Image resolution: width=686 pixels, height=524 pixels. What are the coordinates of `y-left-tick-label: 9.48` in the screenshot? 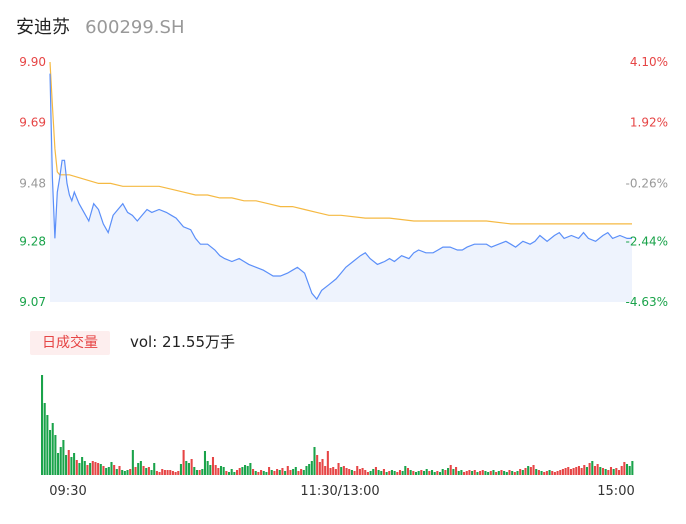 It's located at (32, 183).